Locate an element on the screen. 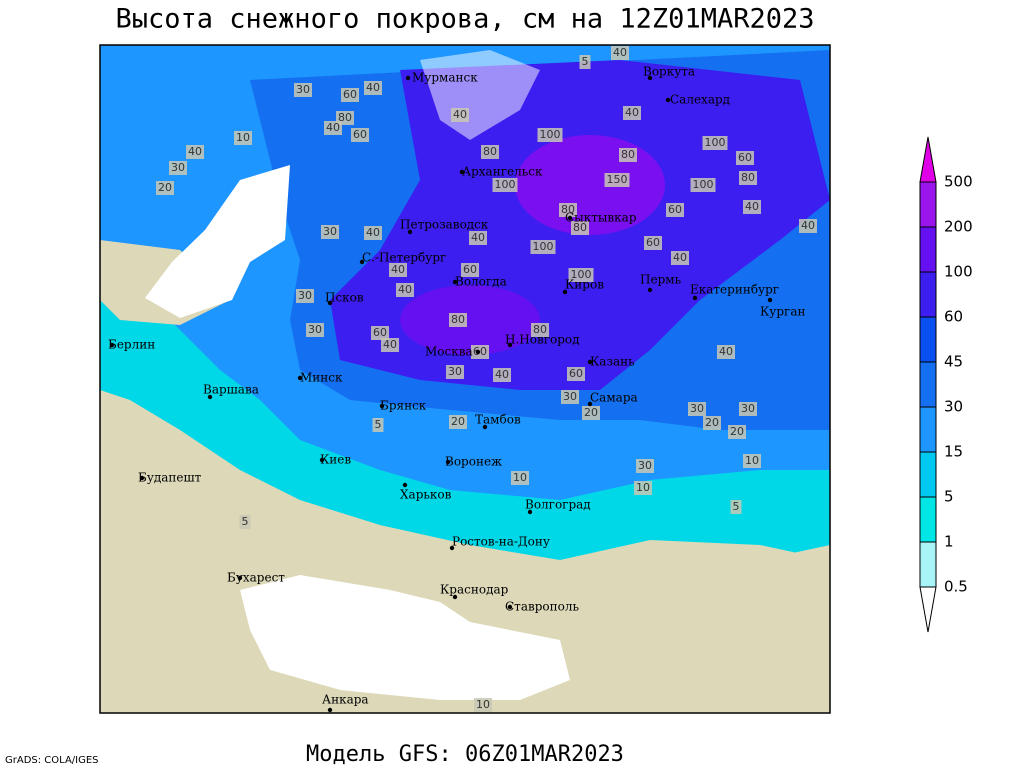  colorbar-label: 0.5 is located at coordinates (956, 587).